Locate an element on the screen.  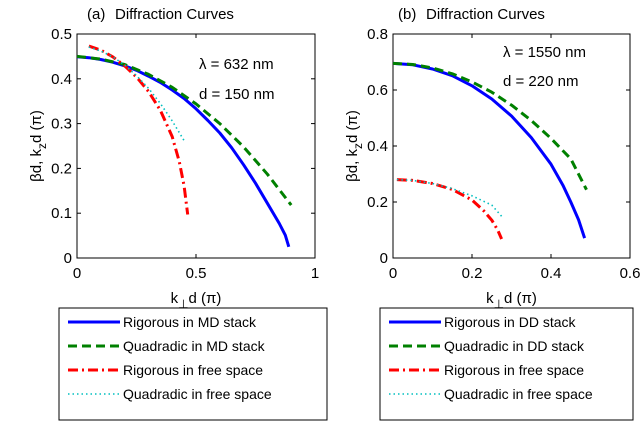
wavelength-annotation: λ = 1550 nm is located at coordinates (544, 52).